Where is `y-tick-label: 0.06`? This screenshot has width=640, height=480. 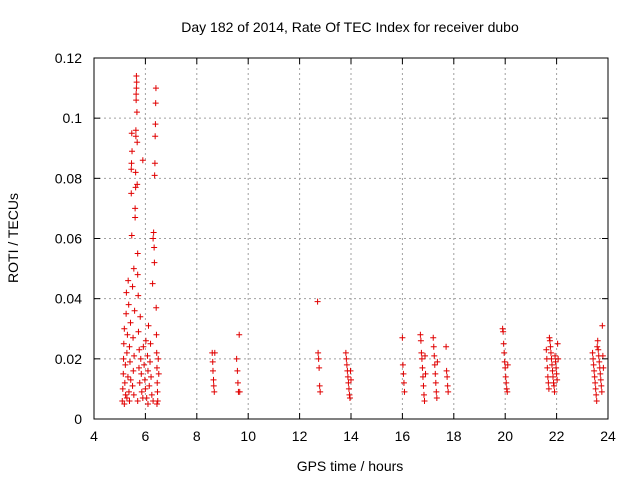 y-tick-label: 0.06 is located at coordinates (68, 239).